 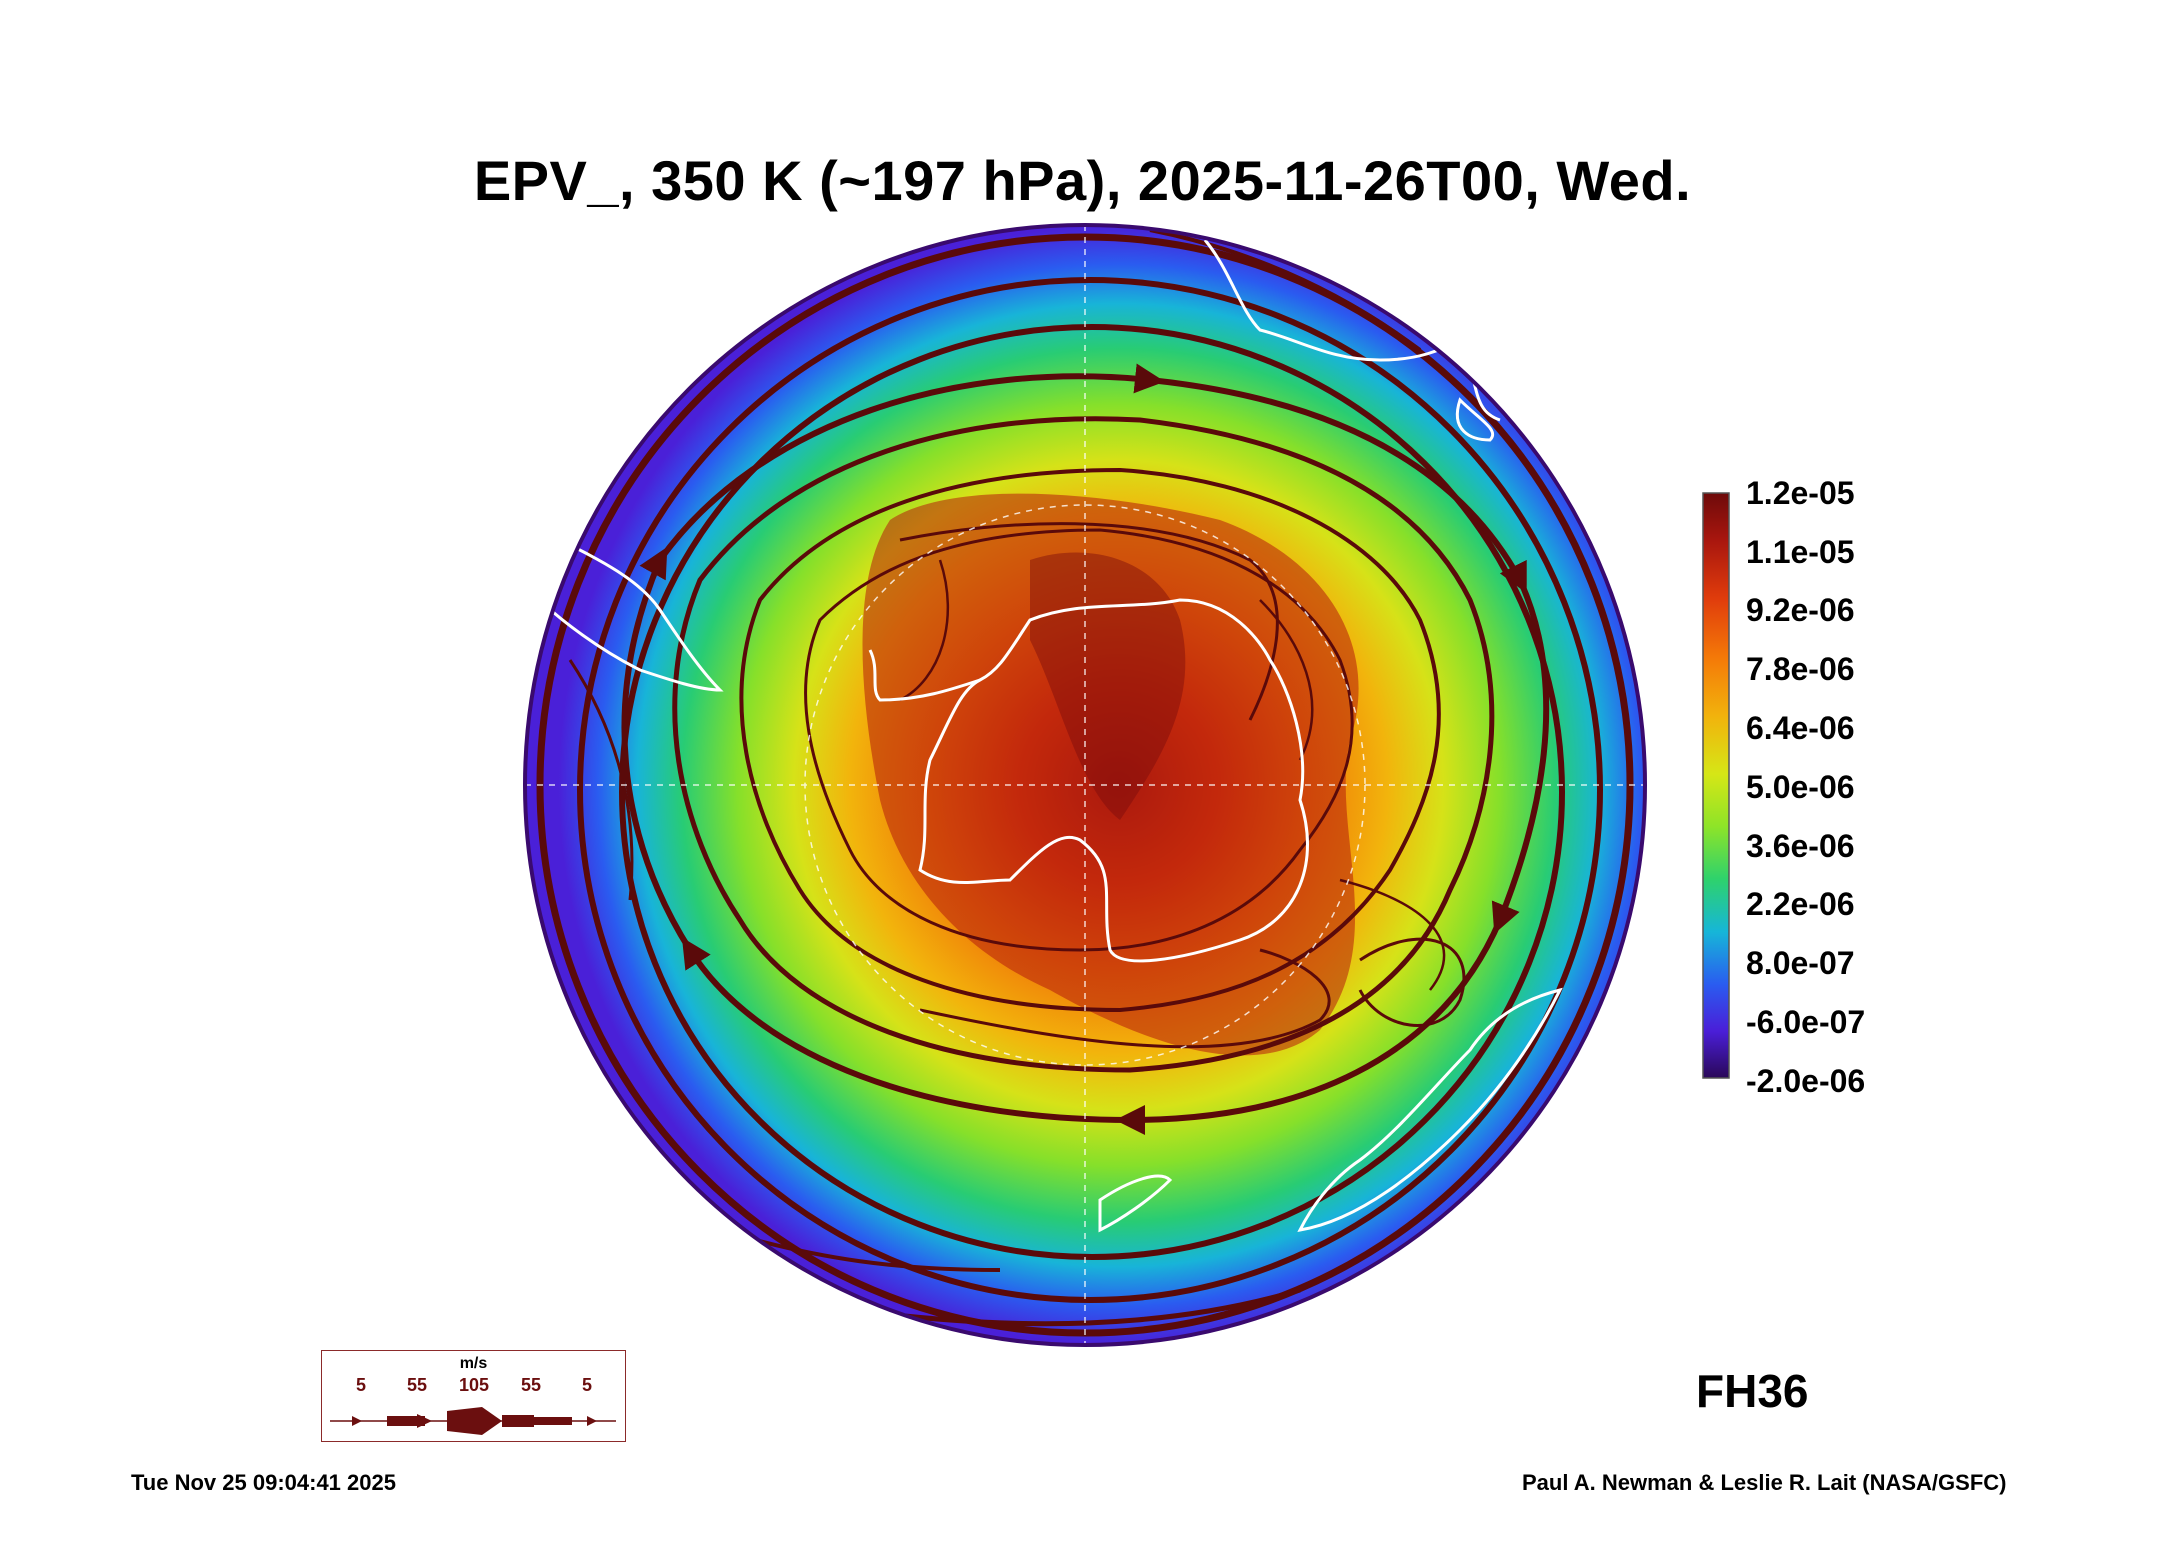 What do you see at coordinates (1800, 846) in the screenshot?
I see `colorbar-label-7: 3.6e-06` at bounding box center [1800, 846].